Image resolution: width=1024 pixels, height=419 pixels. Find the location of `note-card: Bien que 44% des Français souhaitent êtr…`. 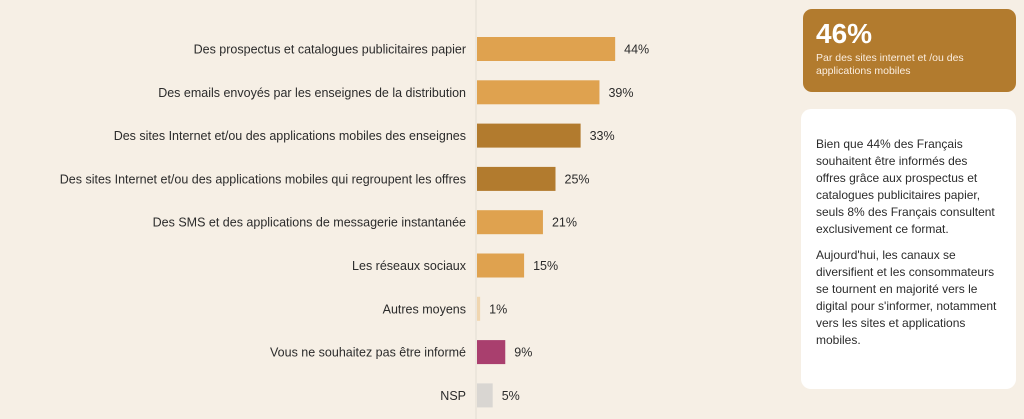

note-card: Bien que 44% des Français souhaitent êtr… is located at coordinates (908, 249).